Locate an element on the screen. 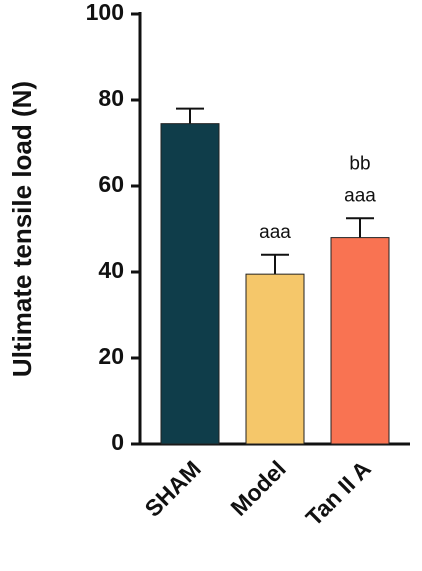  x-tick-label: Model is located at coordinates (257, 487).